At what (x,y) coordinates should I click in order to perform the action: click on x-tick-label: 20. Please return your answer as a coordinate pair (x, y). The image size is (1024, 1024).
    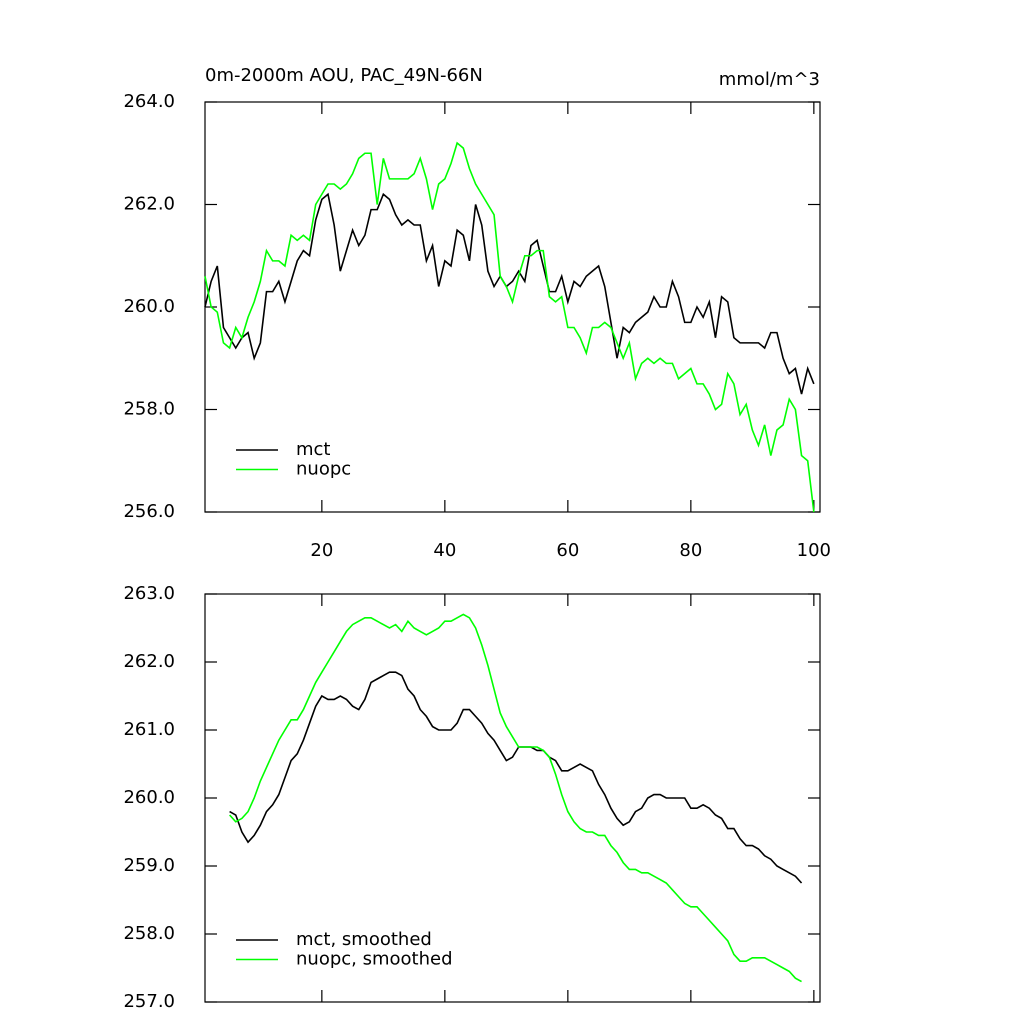
    Looking at the image, I should click on (321, 550).